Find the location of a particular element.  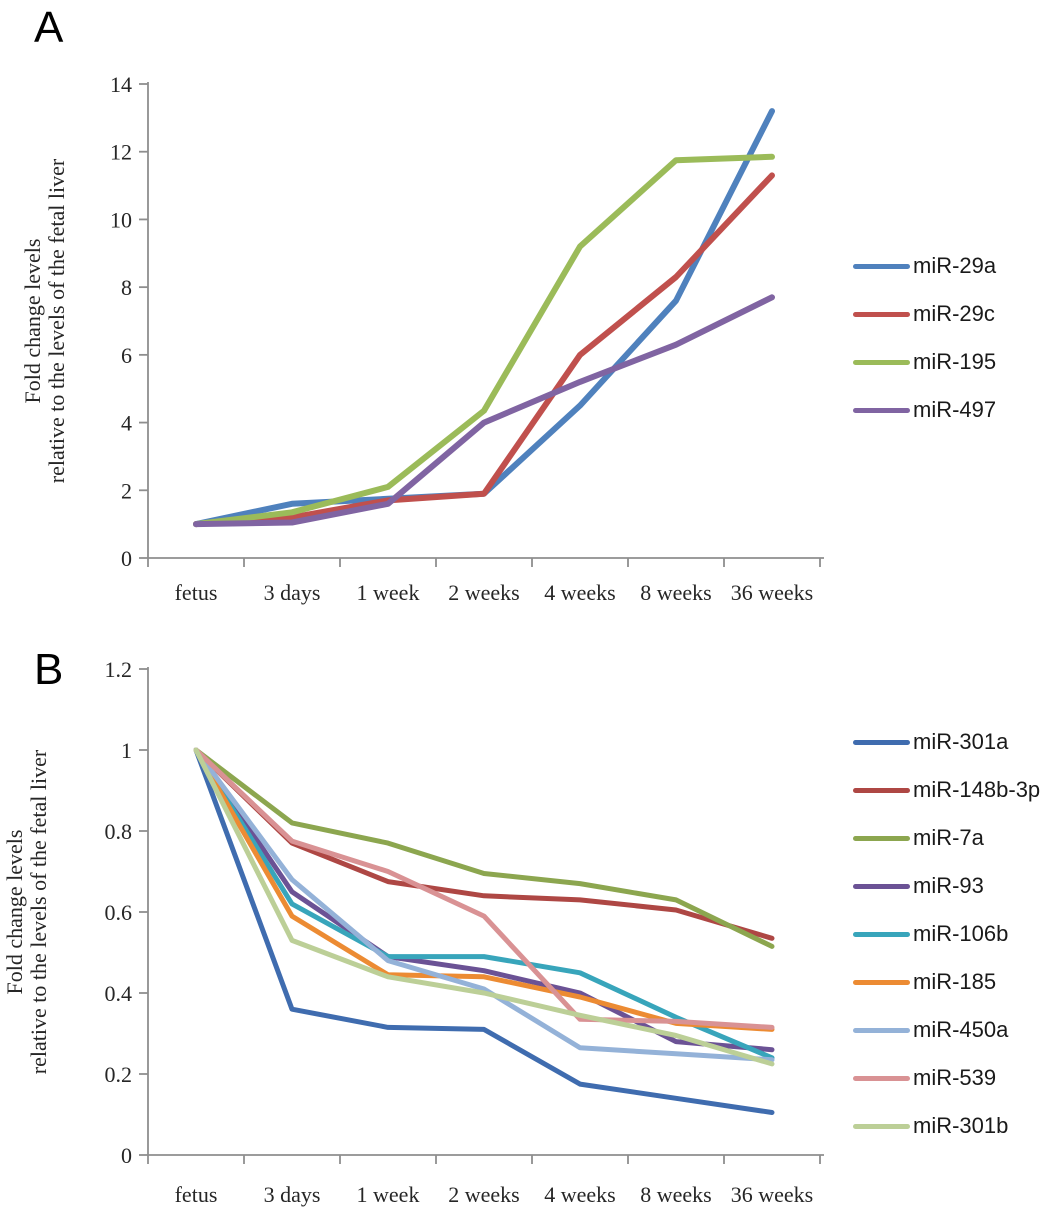

legend-item: miR-106b is located at coordinates (946, 934).